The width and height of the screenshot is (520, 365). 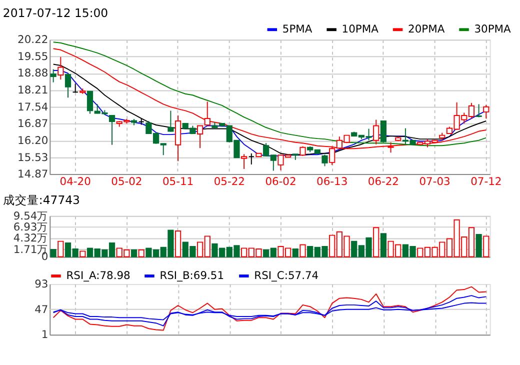 What do you see at coordinates (126, 181) in the screenshot?
I see `x-tick-label: 05-02` at bounding box center [126, 181].